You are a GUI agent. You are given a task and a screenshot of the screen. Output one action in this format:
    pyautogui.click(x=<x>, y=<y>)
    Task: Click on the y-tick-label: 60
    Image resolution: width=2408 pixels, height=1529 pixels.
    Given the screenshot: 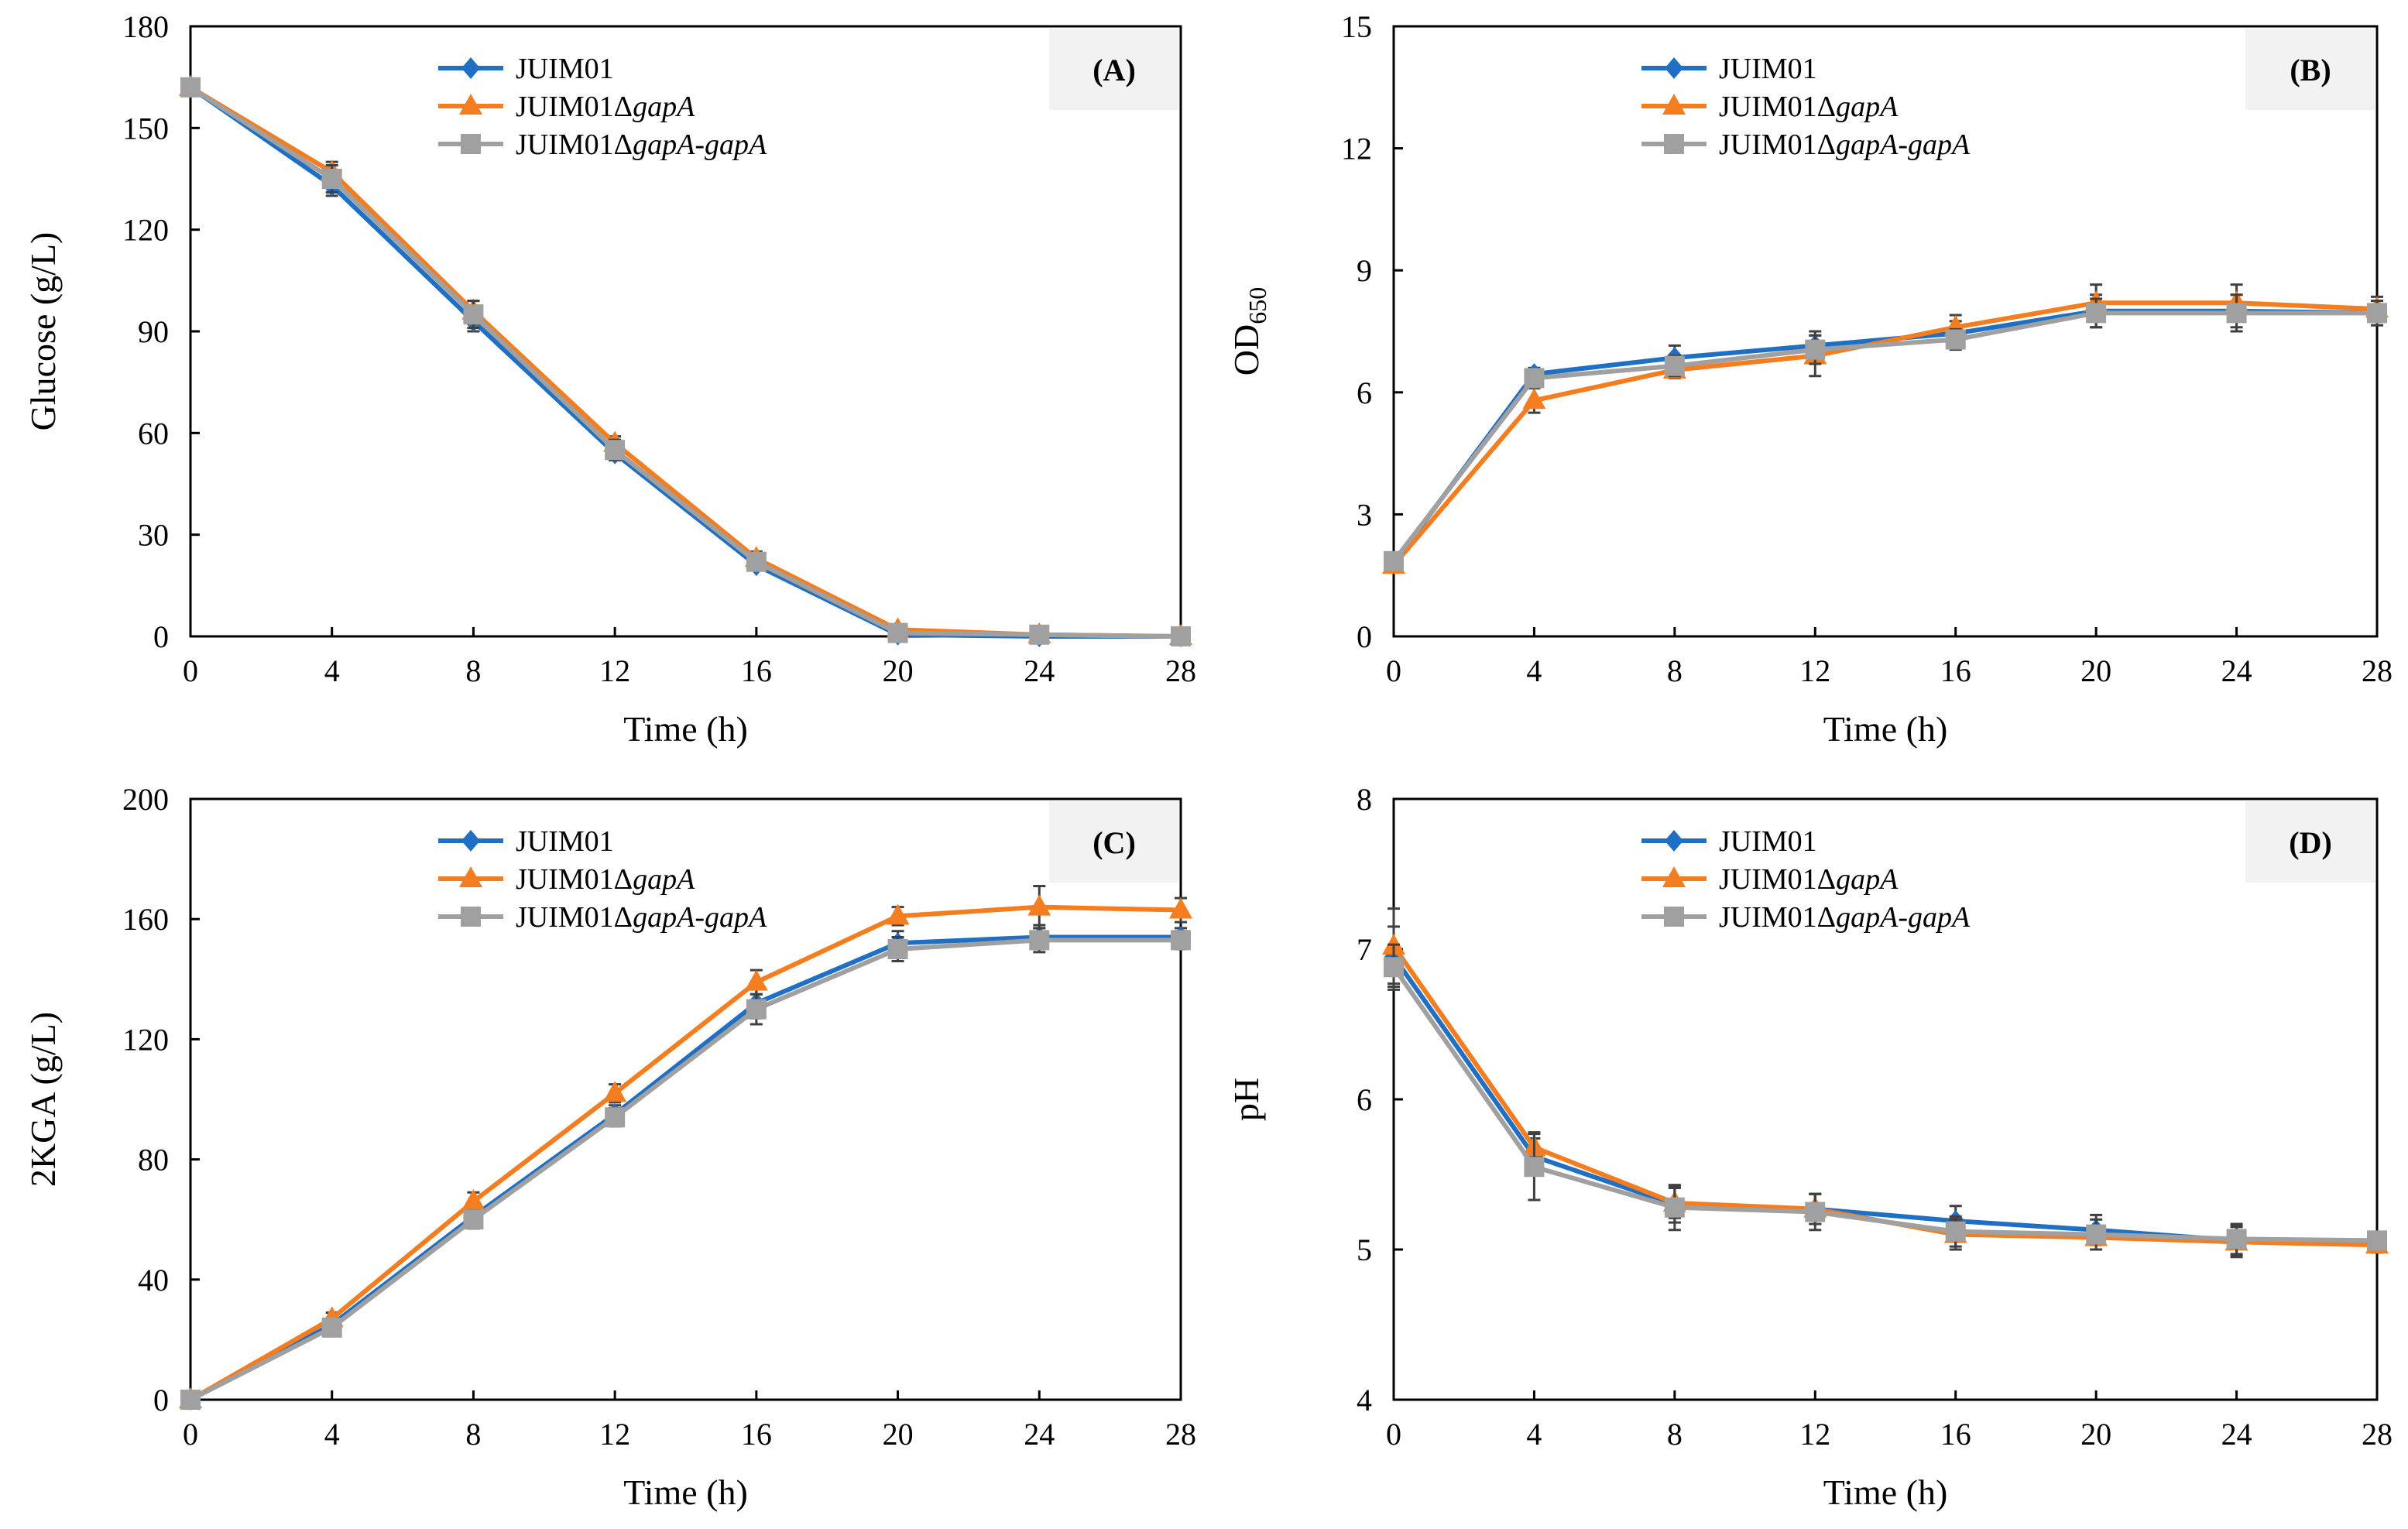 What is the action you would take?
    pyautogui.click(x=154, y=433)
    